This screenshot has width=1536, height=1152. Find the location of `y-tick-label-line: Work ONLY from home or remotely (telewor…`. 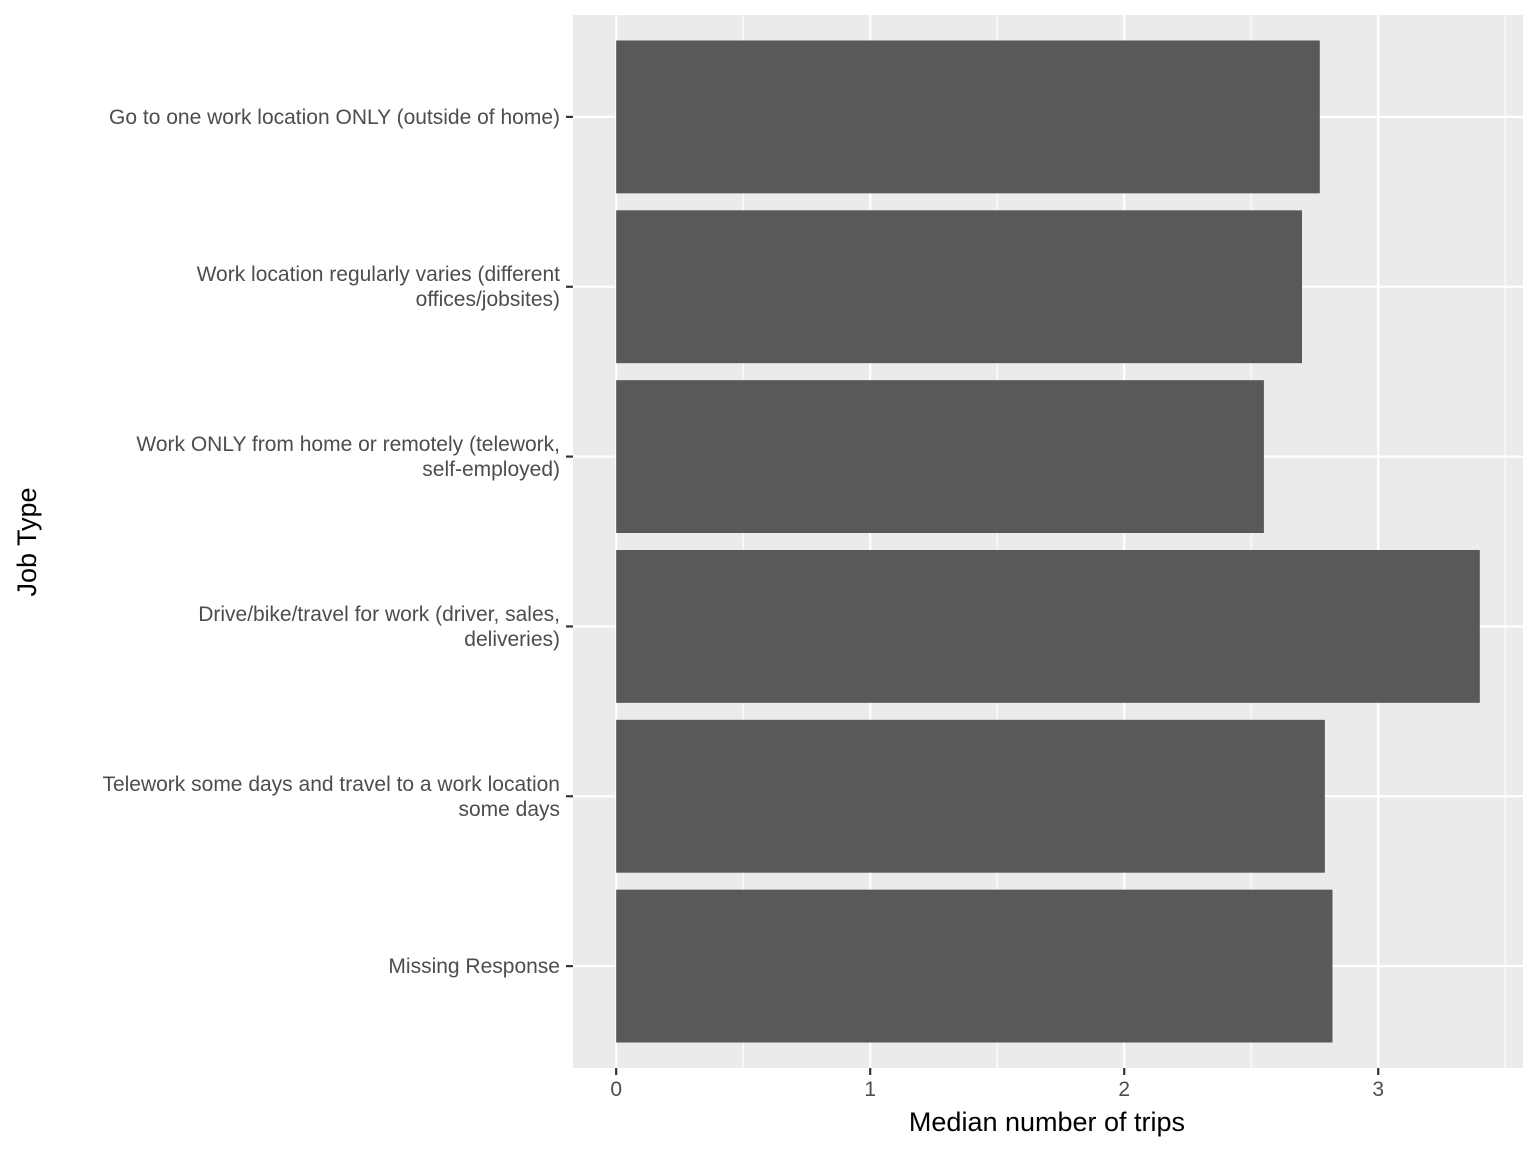

y-tick-label-line: Work ONLY from home or remotely (telewor… is located at coordinates (348, 444).